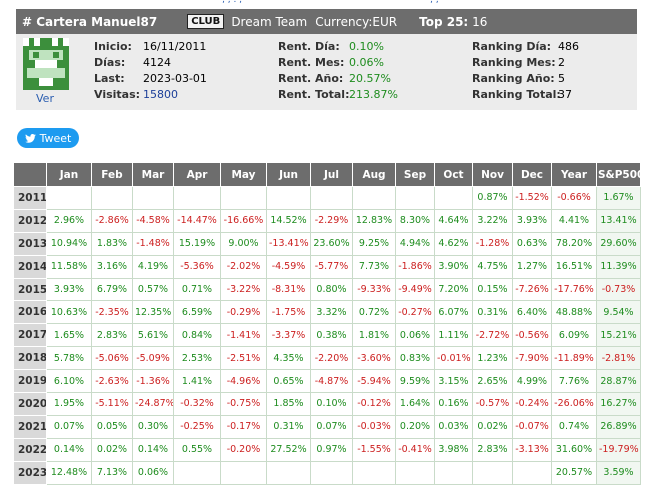 The height and width of the screenshot is (485, 650). Describe the element at coordinates (453, 358) in the screenshot. I see `month-return-cell: -0.01%` at that location.